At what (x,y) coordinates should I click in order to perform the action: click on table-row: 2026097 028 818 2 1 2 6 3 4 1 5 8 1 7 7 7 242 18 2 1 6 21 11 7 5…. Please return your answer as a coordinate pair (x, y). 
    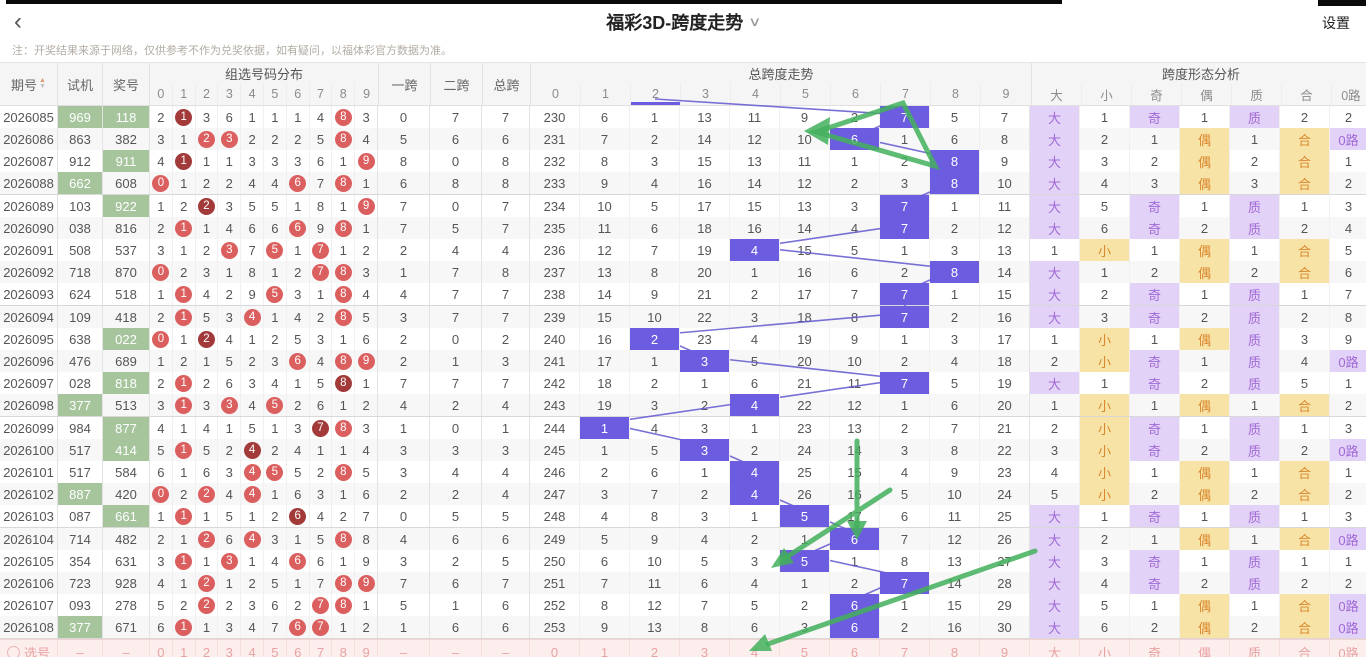
    Looking at the image, I should click on (683, 383).